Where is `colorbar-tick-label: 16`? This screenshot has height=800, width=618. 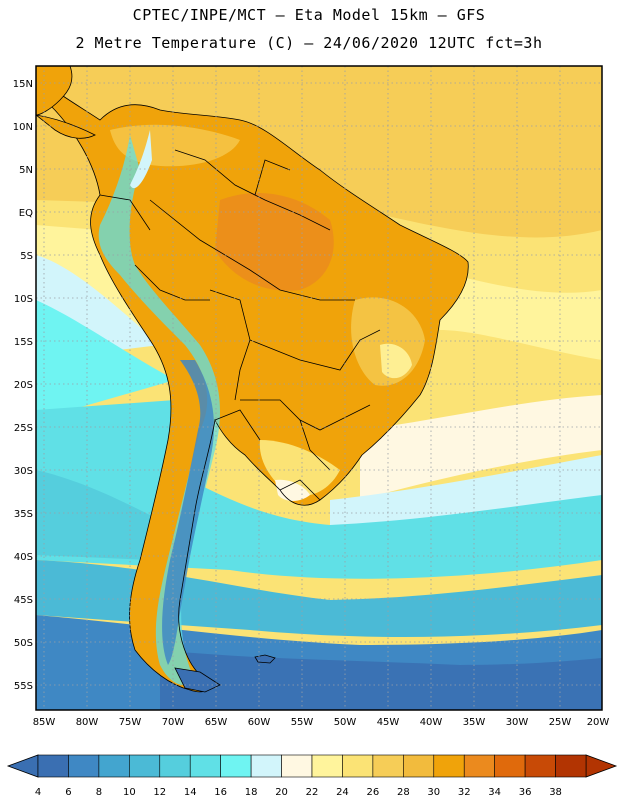 colorbar-tick-label: 16 is located at coordinates (220, 792).